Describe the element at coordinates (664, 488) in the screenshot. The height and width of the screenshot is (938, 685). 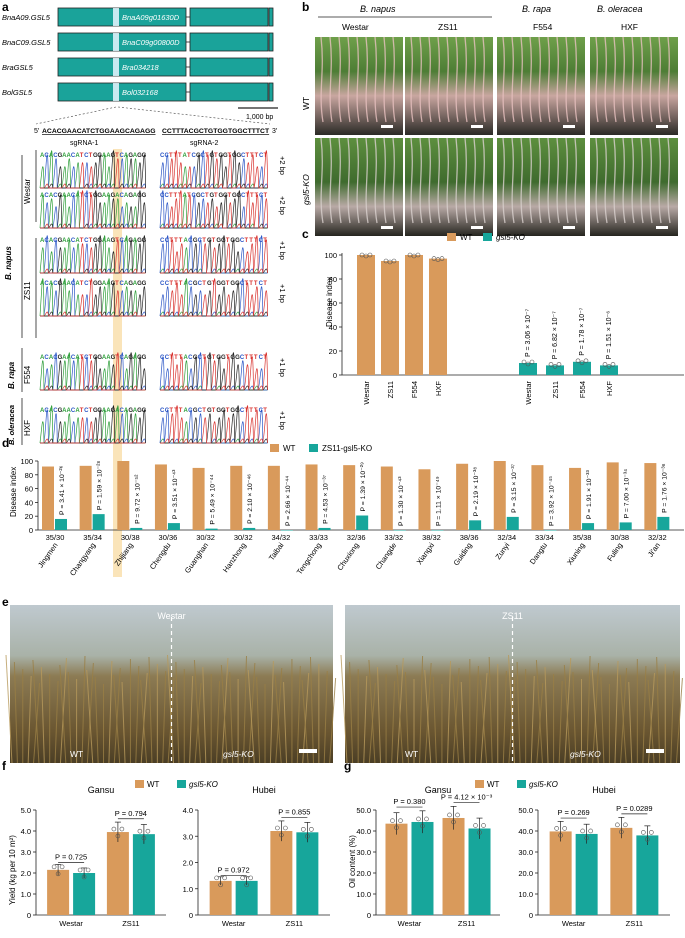
I see `p-value: P = 1.76 × 10⁻³⁸` at that location.